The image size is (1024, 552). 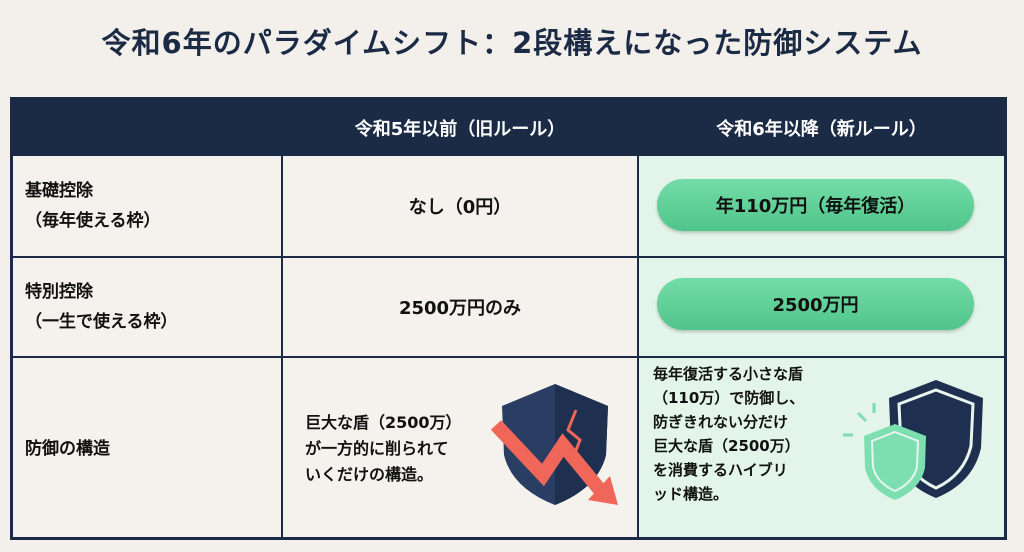 I want to click on row-label-basic: 基礎控除 （毎年使える枠）, so click(x=93, y=206).